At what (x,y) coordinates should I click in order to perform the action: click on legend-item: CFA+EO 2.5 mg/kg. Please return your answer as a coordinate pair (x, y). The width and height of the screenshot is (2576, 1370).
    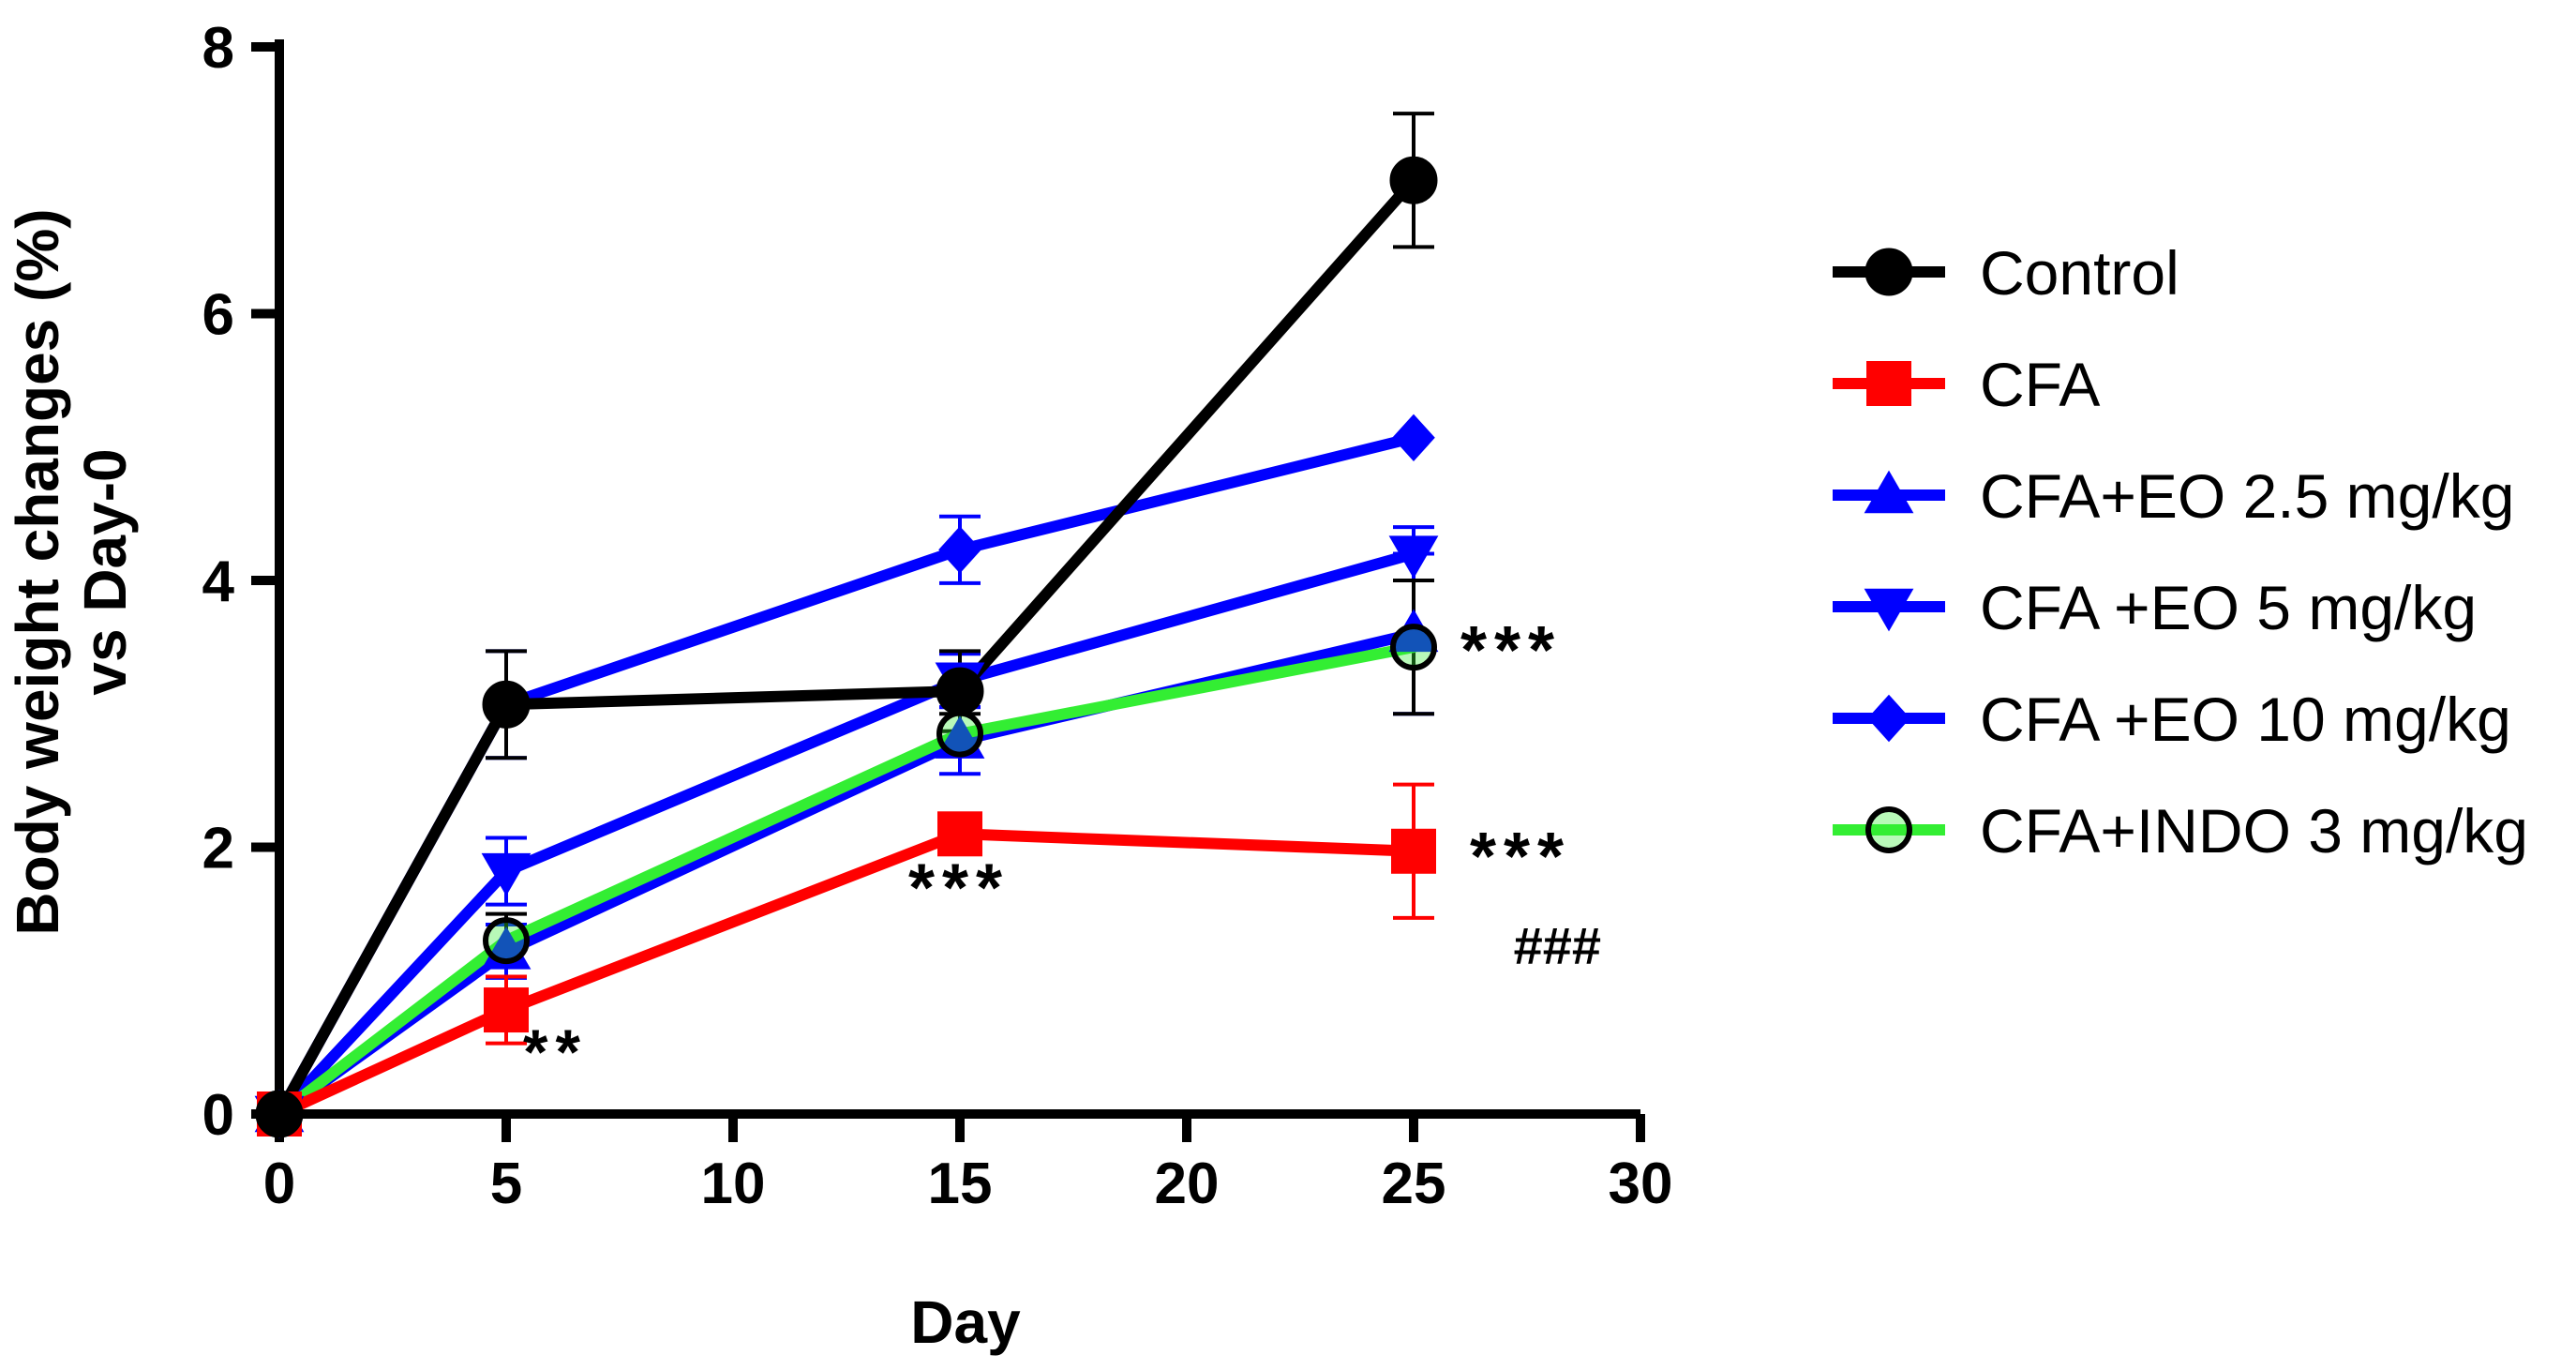
    Looking at the image, I should click on (2173, 496).